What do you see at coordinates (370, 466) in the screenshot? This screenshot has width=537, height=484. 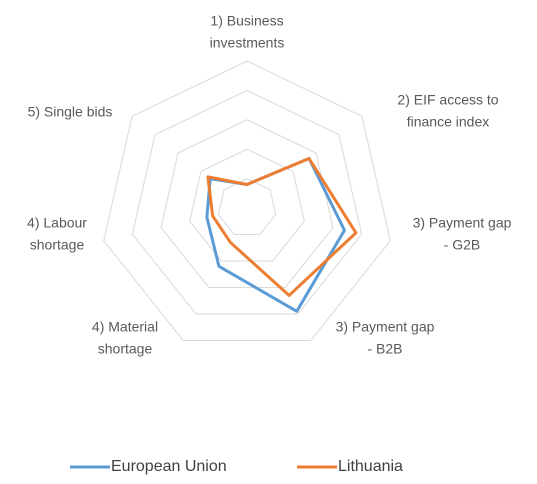 I see `legend-label: Lithuania` at bounding box center [370, 466].